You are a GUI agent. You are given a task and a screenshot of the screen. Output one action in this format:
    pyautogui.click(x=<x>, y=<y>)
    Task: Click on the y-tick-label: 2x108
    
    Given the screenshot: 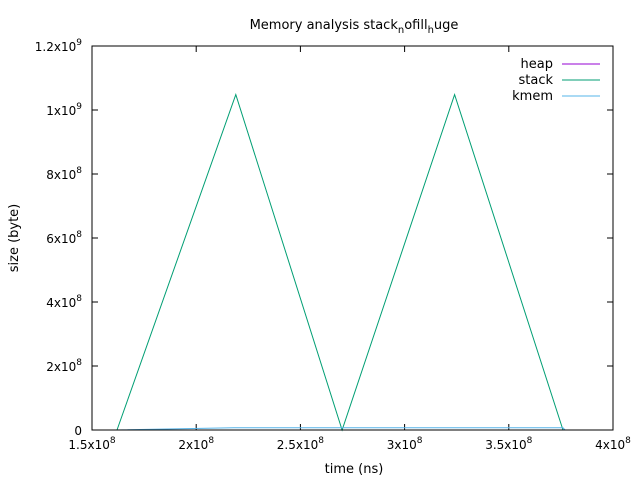 What is the action you would take?
    pyautogui.click(x=64, y=366)
    